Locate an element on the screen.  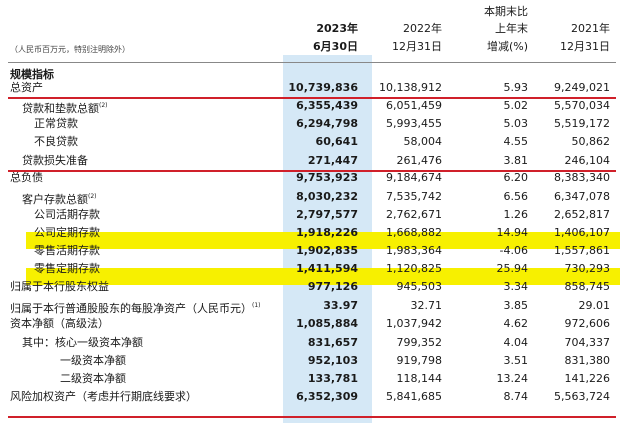
table-row: 归属于本行股东权益 977,126 945,503 3.34 858,745 is located at coordinates (311, 286).